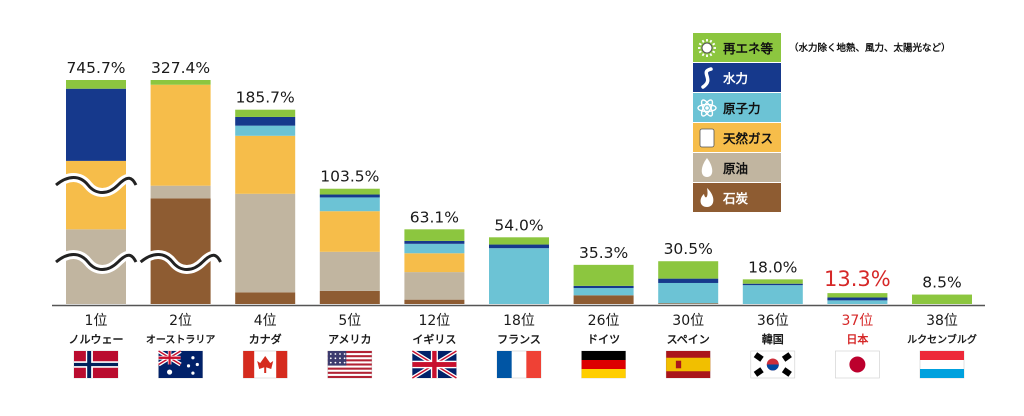 This screenshot has height=416, width=1024. What do you see at coordinates (518, 225) in the screenshot?
I see `total-label: 54.0%` at bounding box center [518, 225].